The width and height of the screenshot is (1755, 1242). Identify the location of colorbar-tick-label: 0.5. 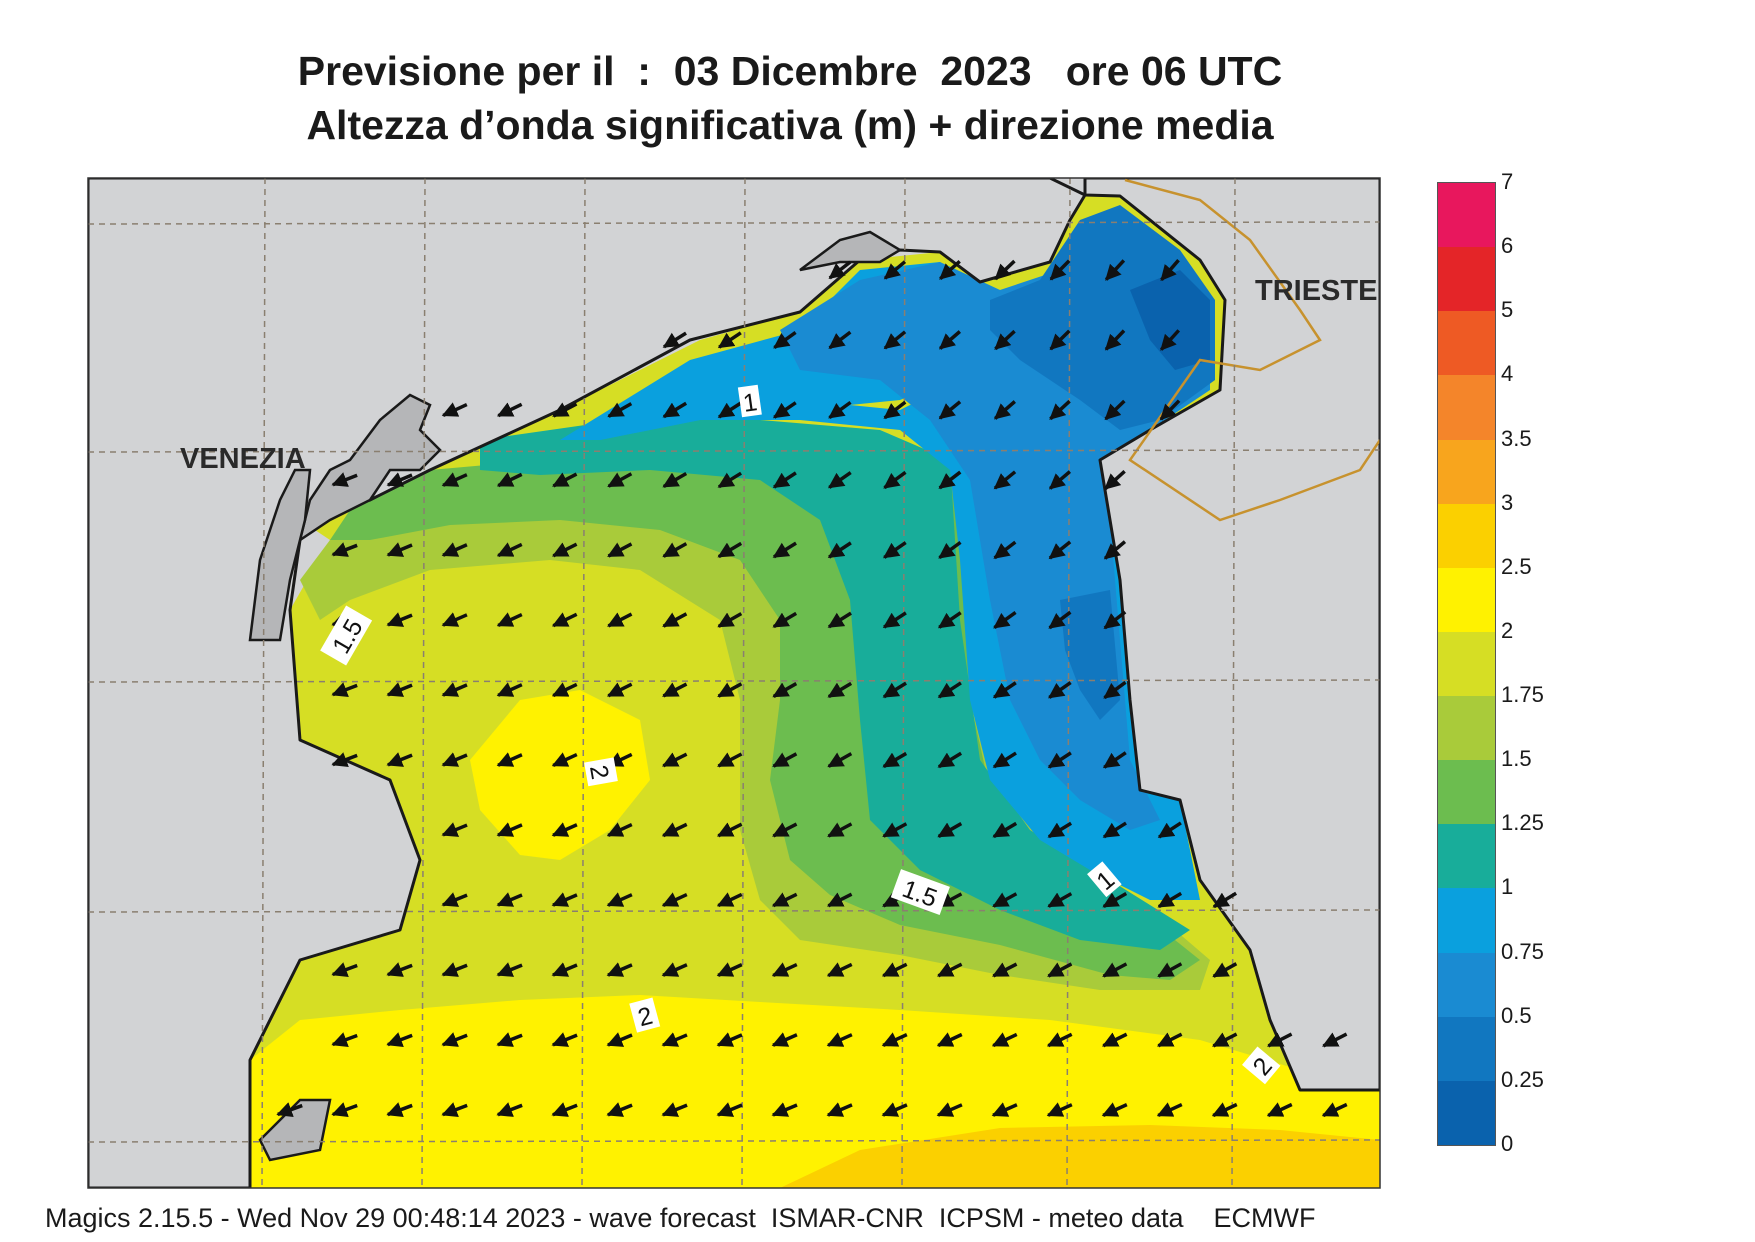
(1516, 1015).